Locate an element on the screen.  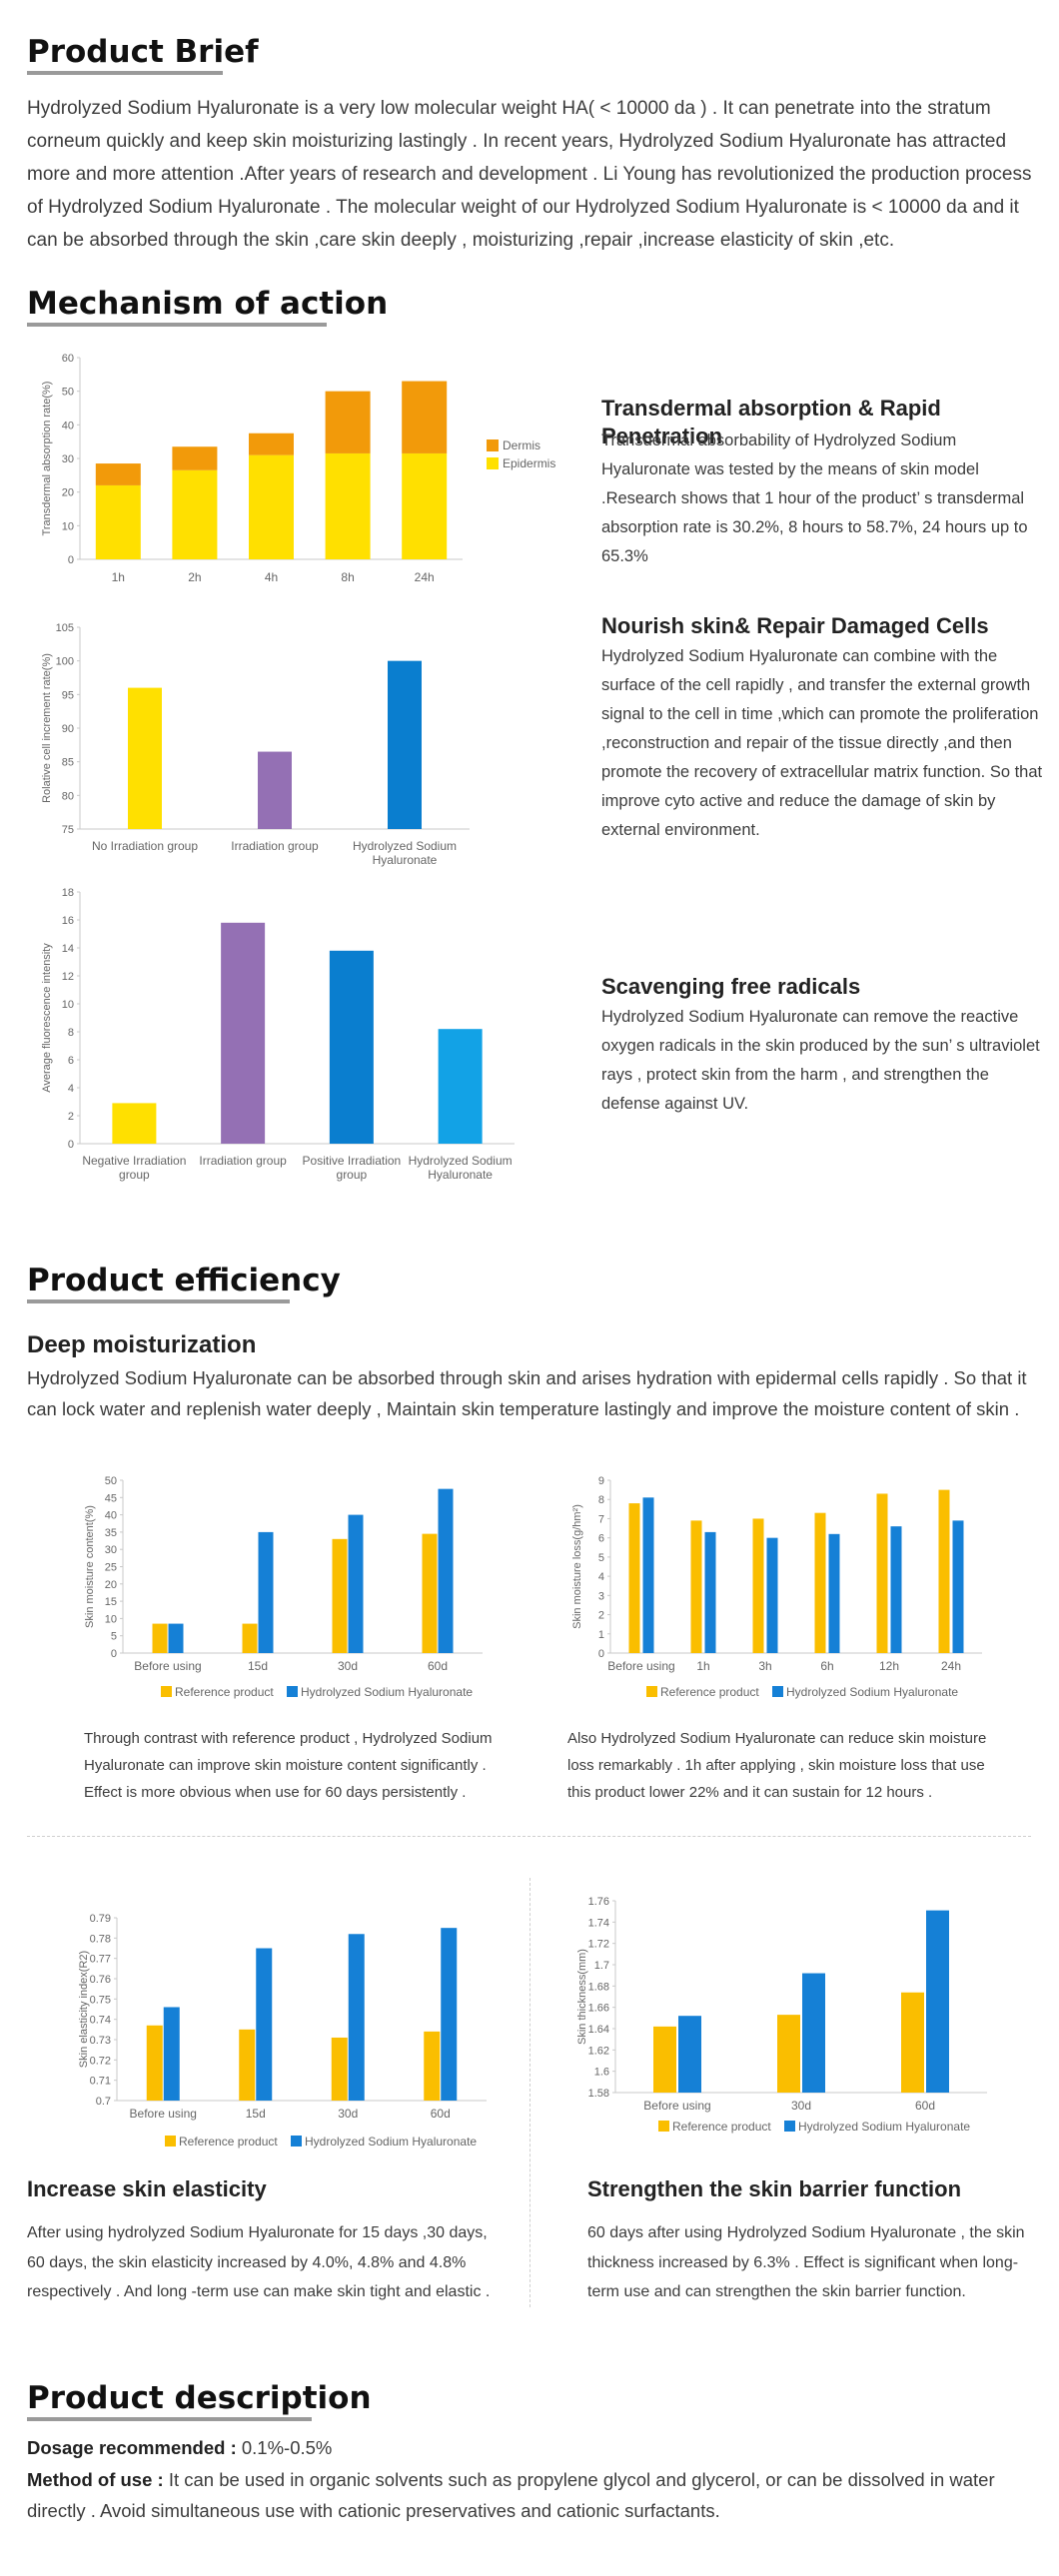
y-tick-label: 50 is located at coordinates (68, 393).